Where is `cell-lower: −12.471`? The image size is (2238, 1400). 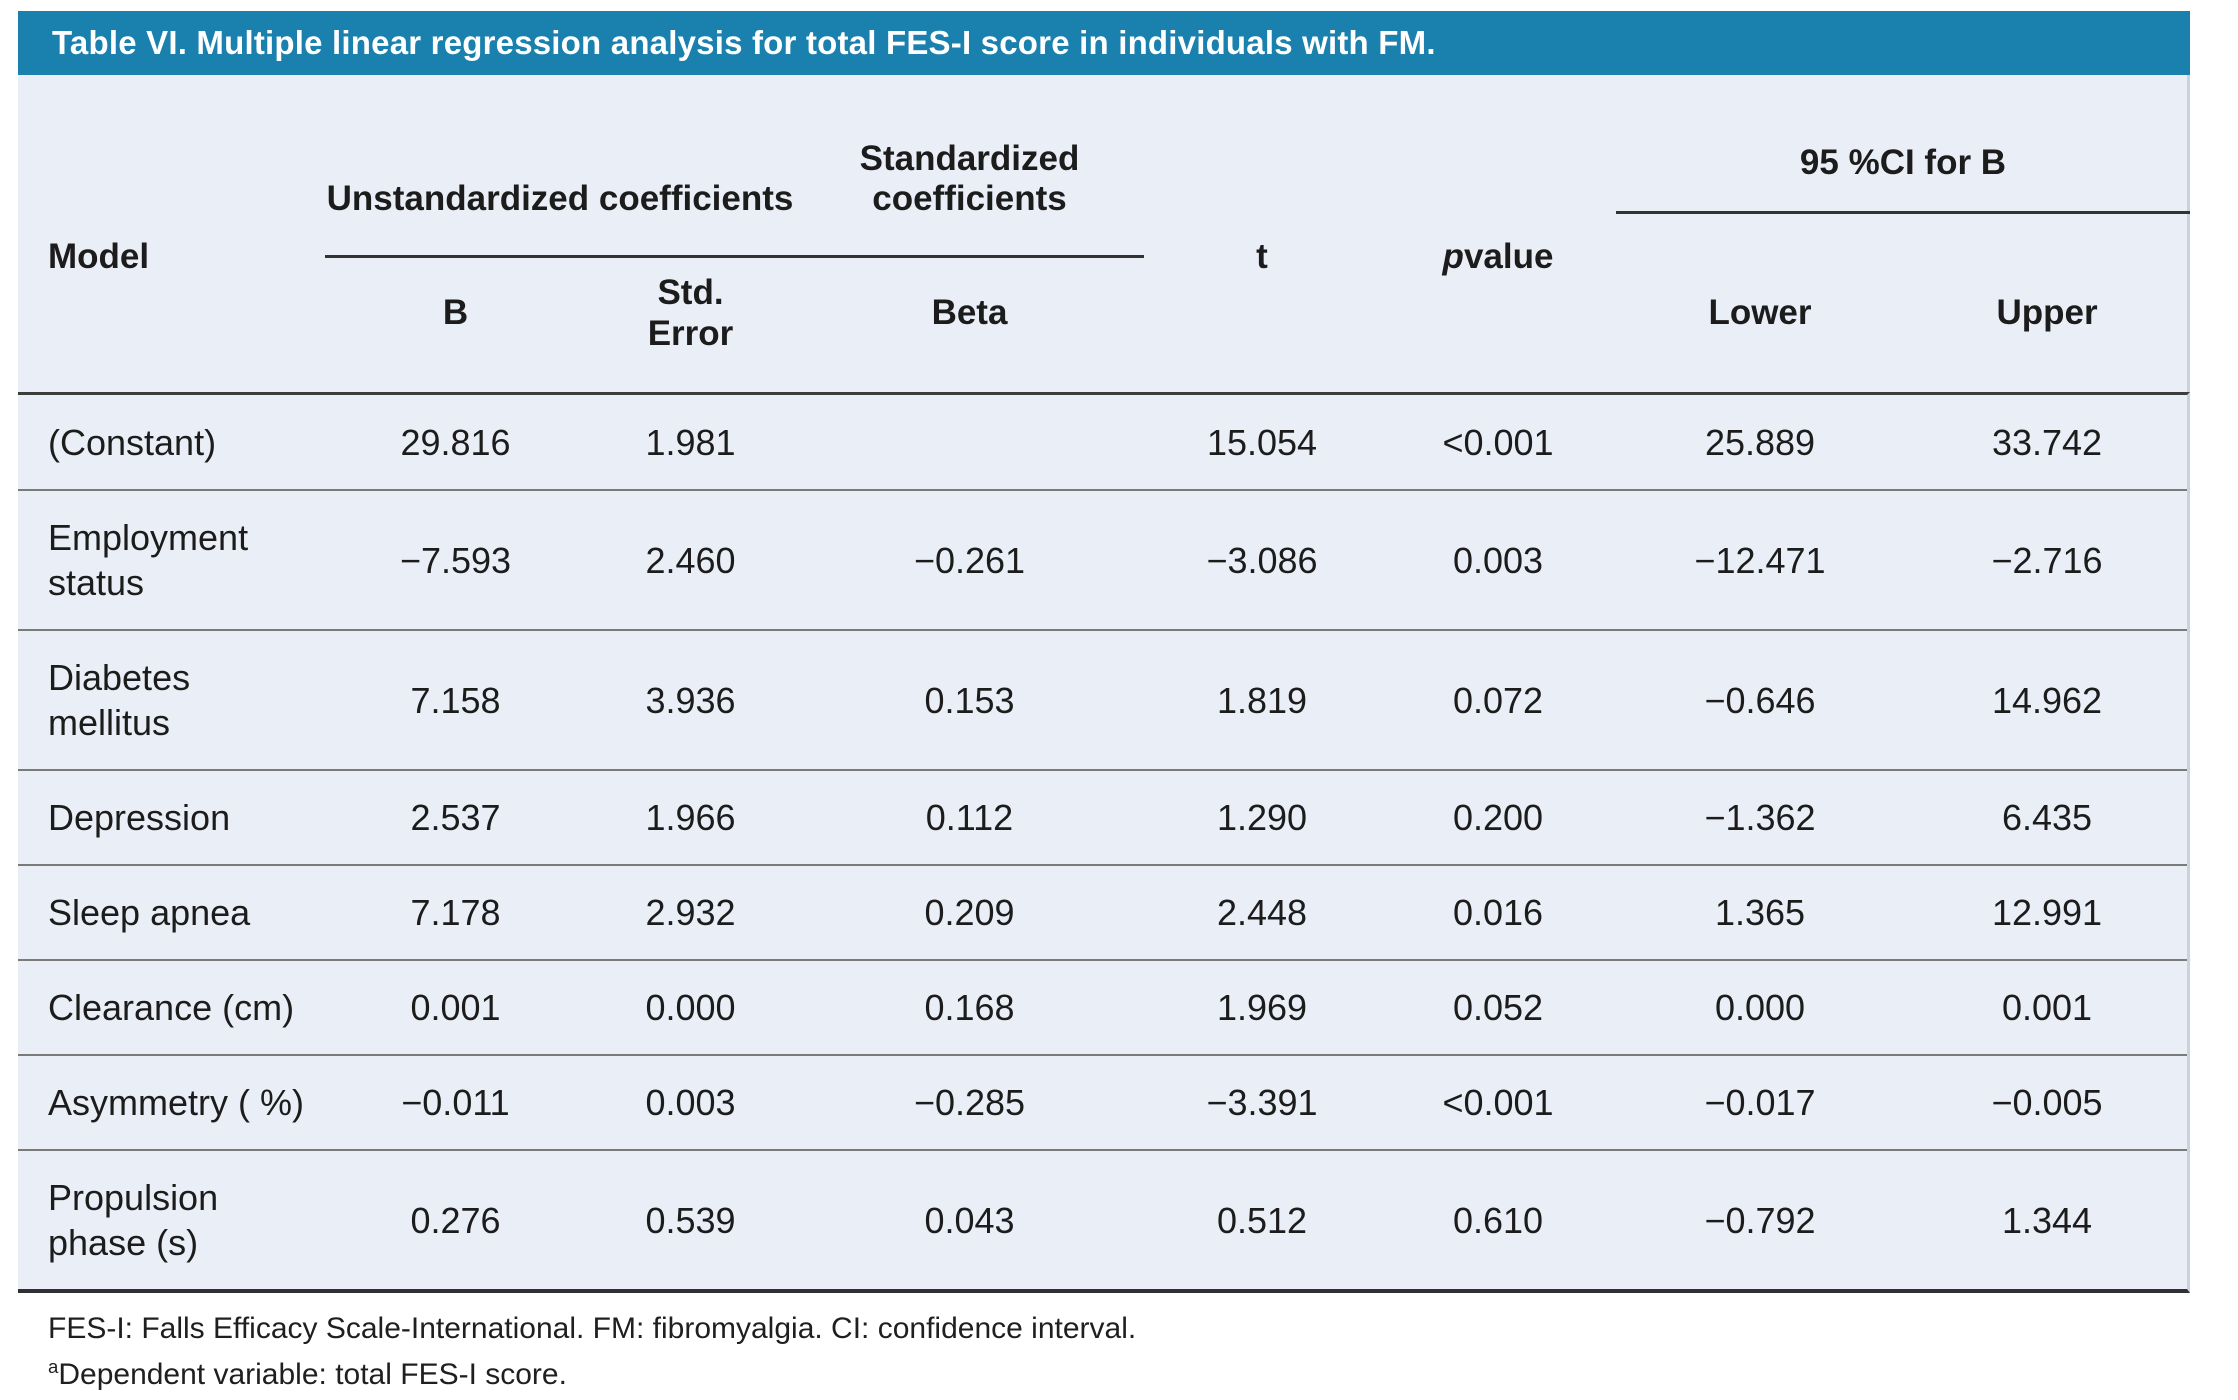
cell-lower: −12.471 is located at coordinates (1760, 560).